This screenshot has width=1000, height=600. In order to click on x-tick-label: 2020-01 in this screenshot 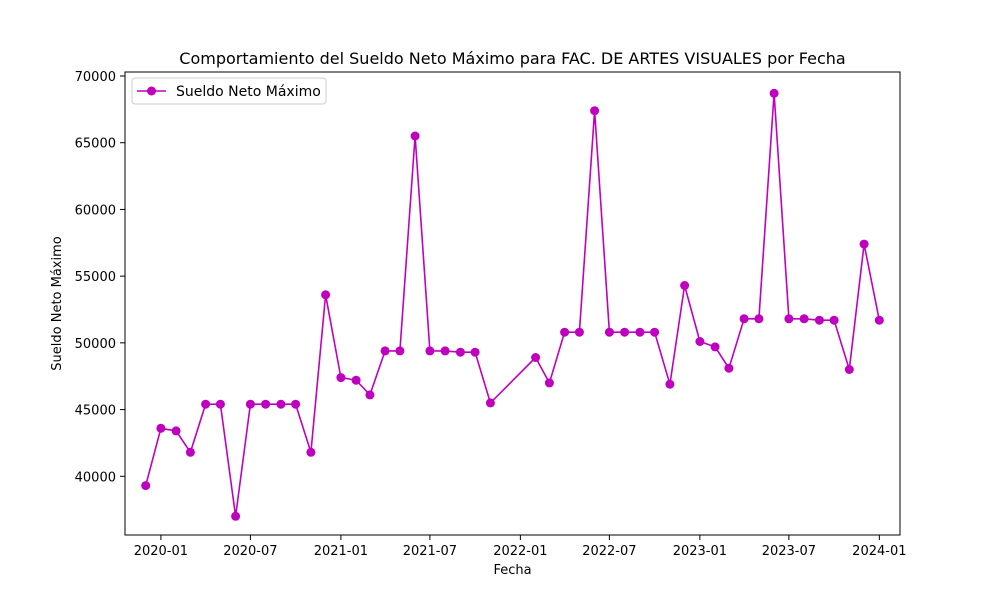, I will do `click(161, 551)`.